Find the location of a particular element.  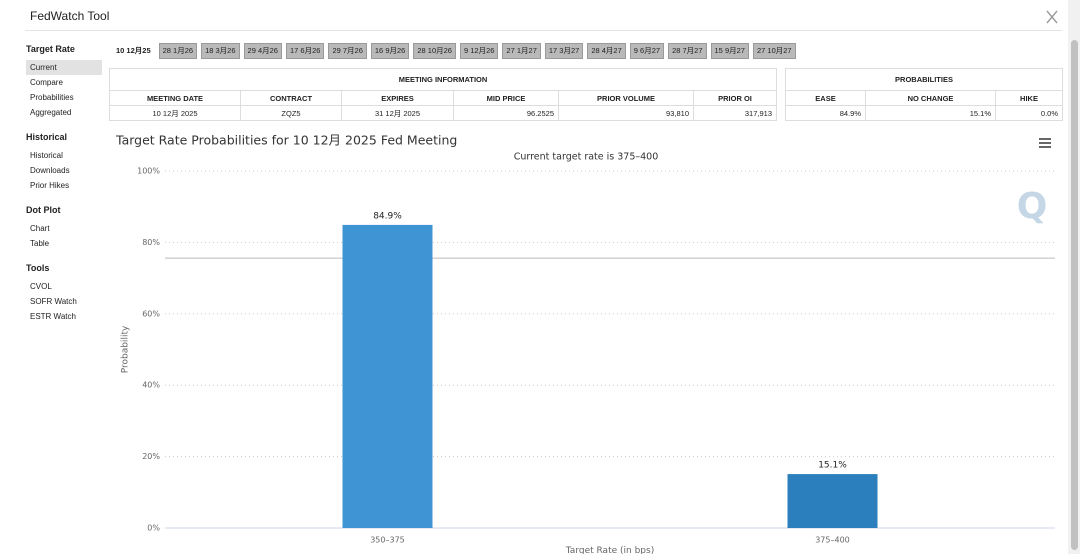

nav-item: Probabilities is located at coordinates (52, 97).